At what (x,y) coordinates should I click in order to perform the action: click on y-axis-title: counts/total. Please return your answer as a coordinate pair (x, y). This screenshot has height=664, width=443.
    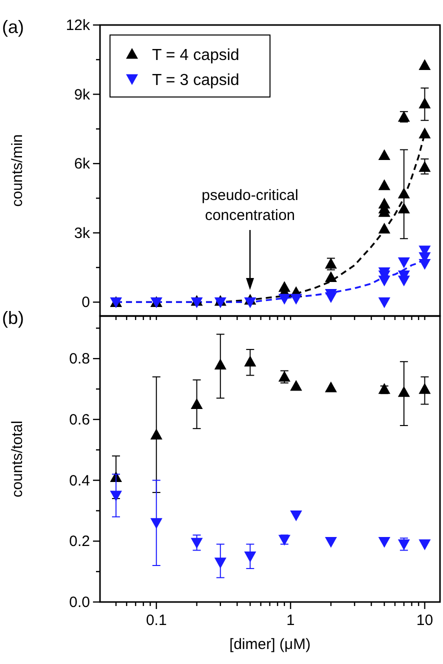
    Looking at the image, I should click on (17, 459).